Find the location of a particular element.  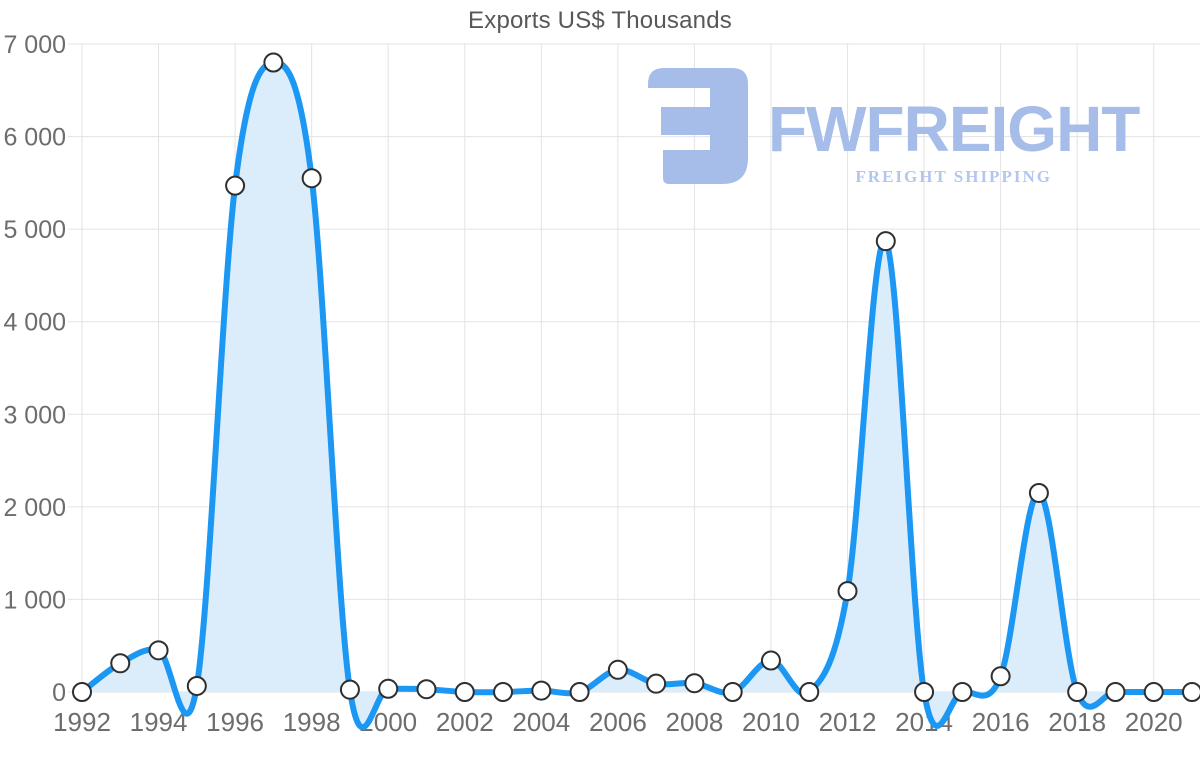

y-tick-label: 5 000 is located at coordinates (34, 230).